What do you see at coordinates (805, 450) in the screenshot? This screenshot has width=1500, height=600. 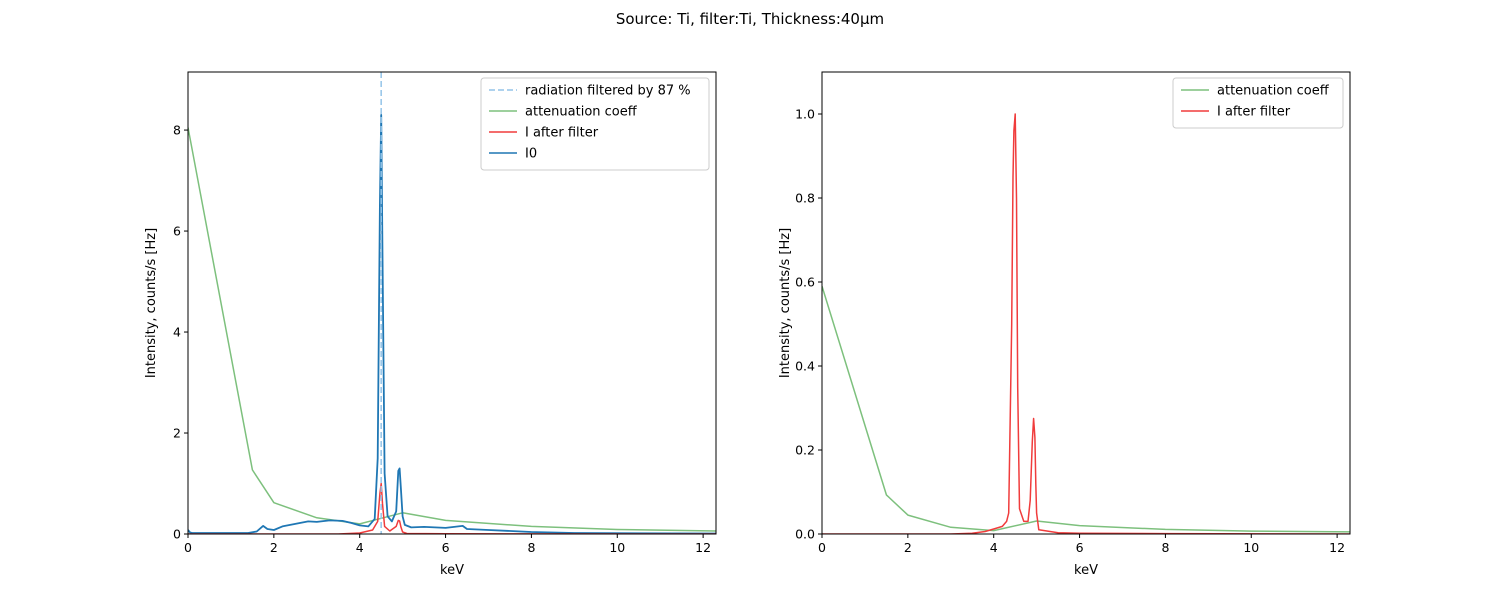 I see `y-tick-label: 0.2` at bounding box center [805, 450].